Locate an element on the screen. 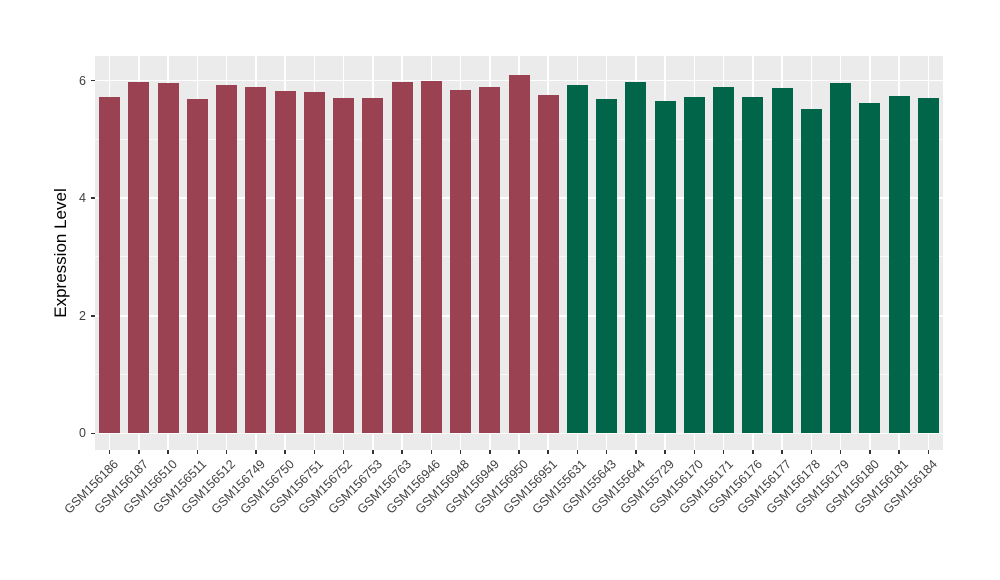 This screenshot has width=1000, height=580. y-tick-label: 0 is located at coordinates (82, 433).